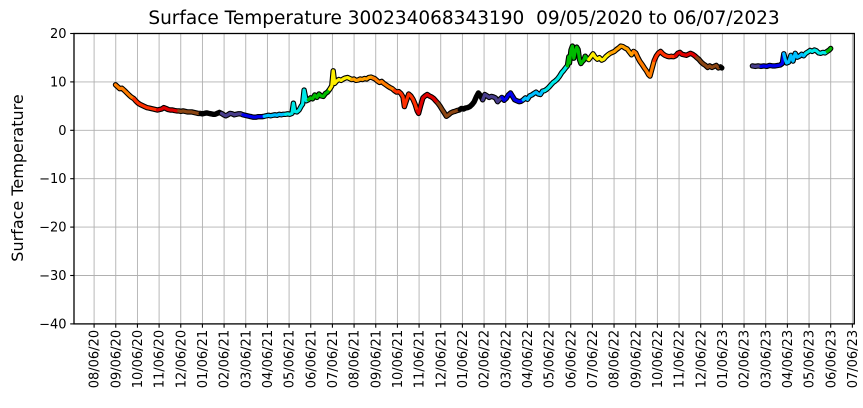 This screenshot has width=863, height=408. What do you see at coordinates (788, 359) in the screenshot?
I see `x-tick-label: 04/06/23` at bounding box center [788, 359].